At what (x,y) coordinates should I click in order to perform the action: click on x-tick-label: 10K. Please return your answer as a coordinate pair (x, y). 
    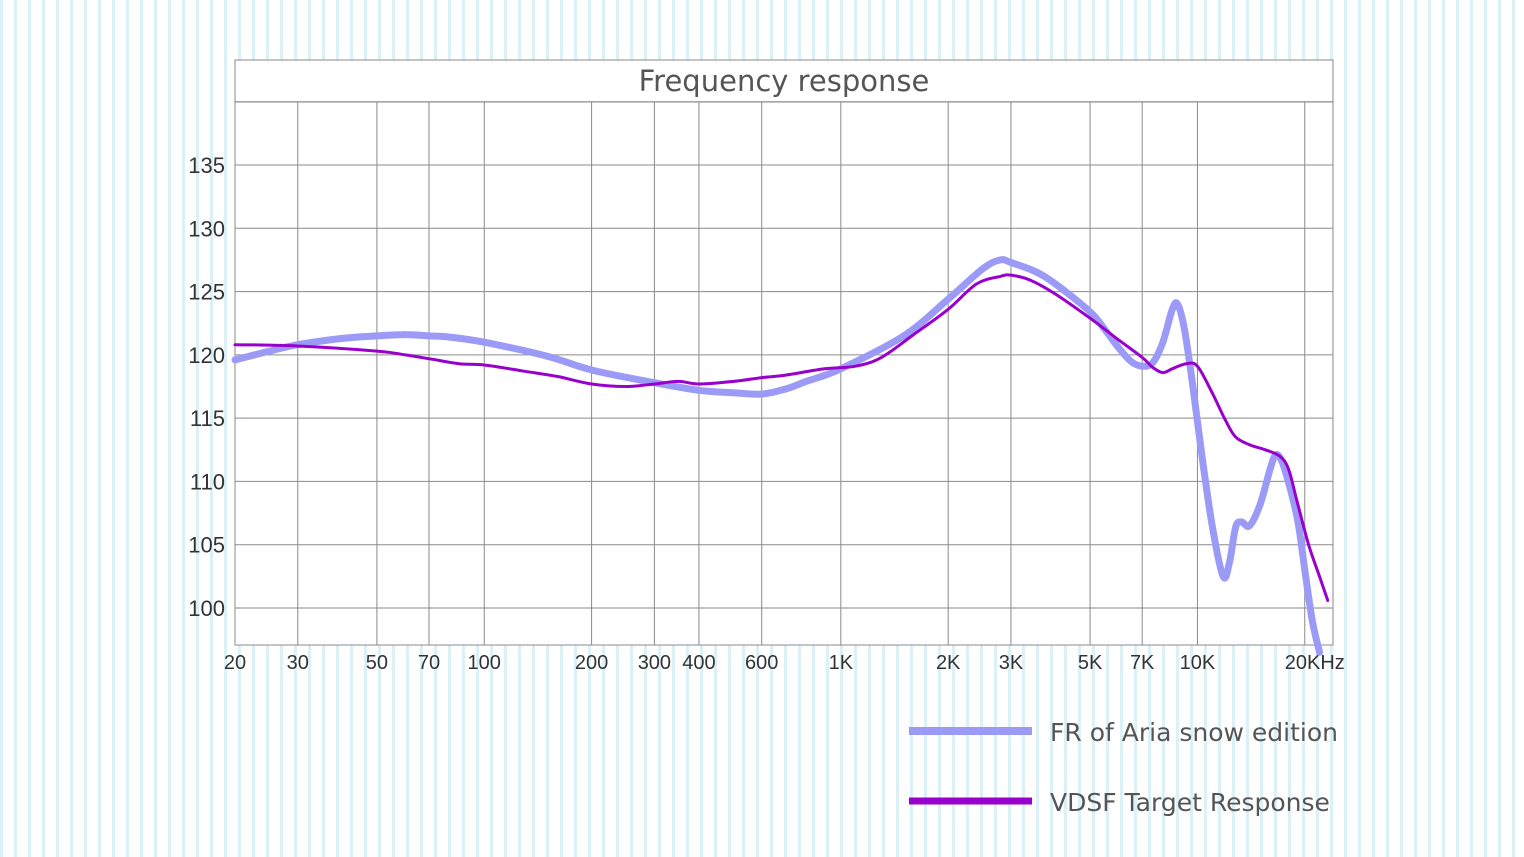
    Looking at the image, I should click on (1198, 663).